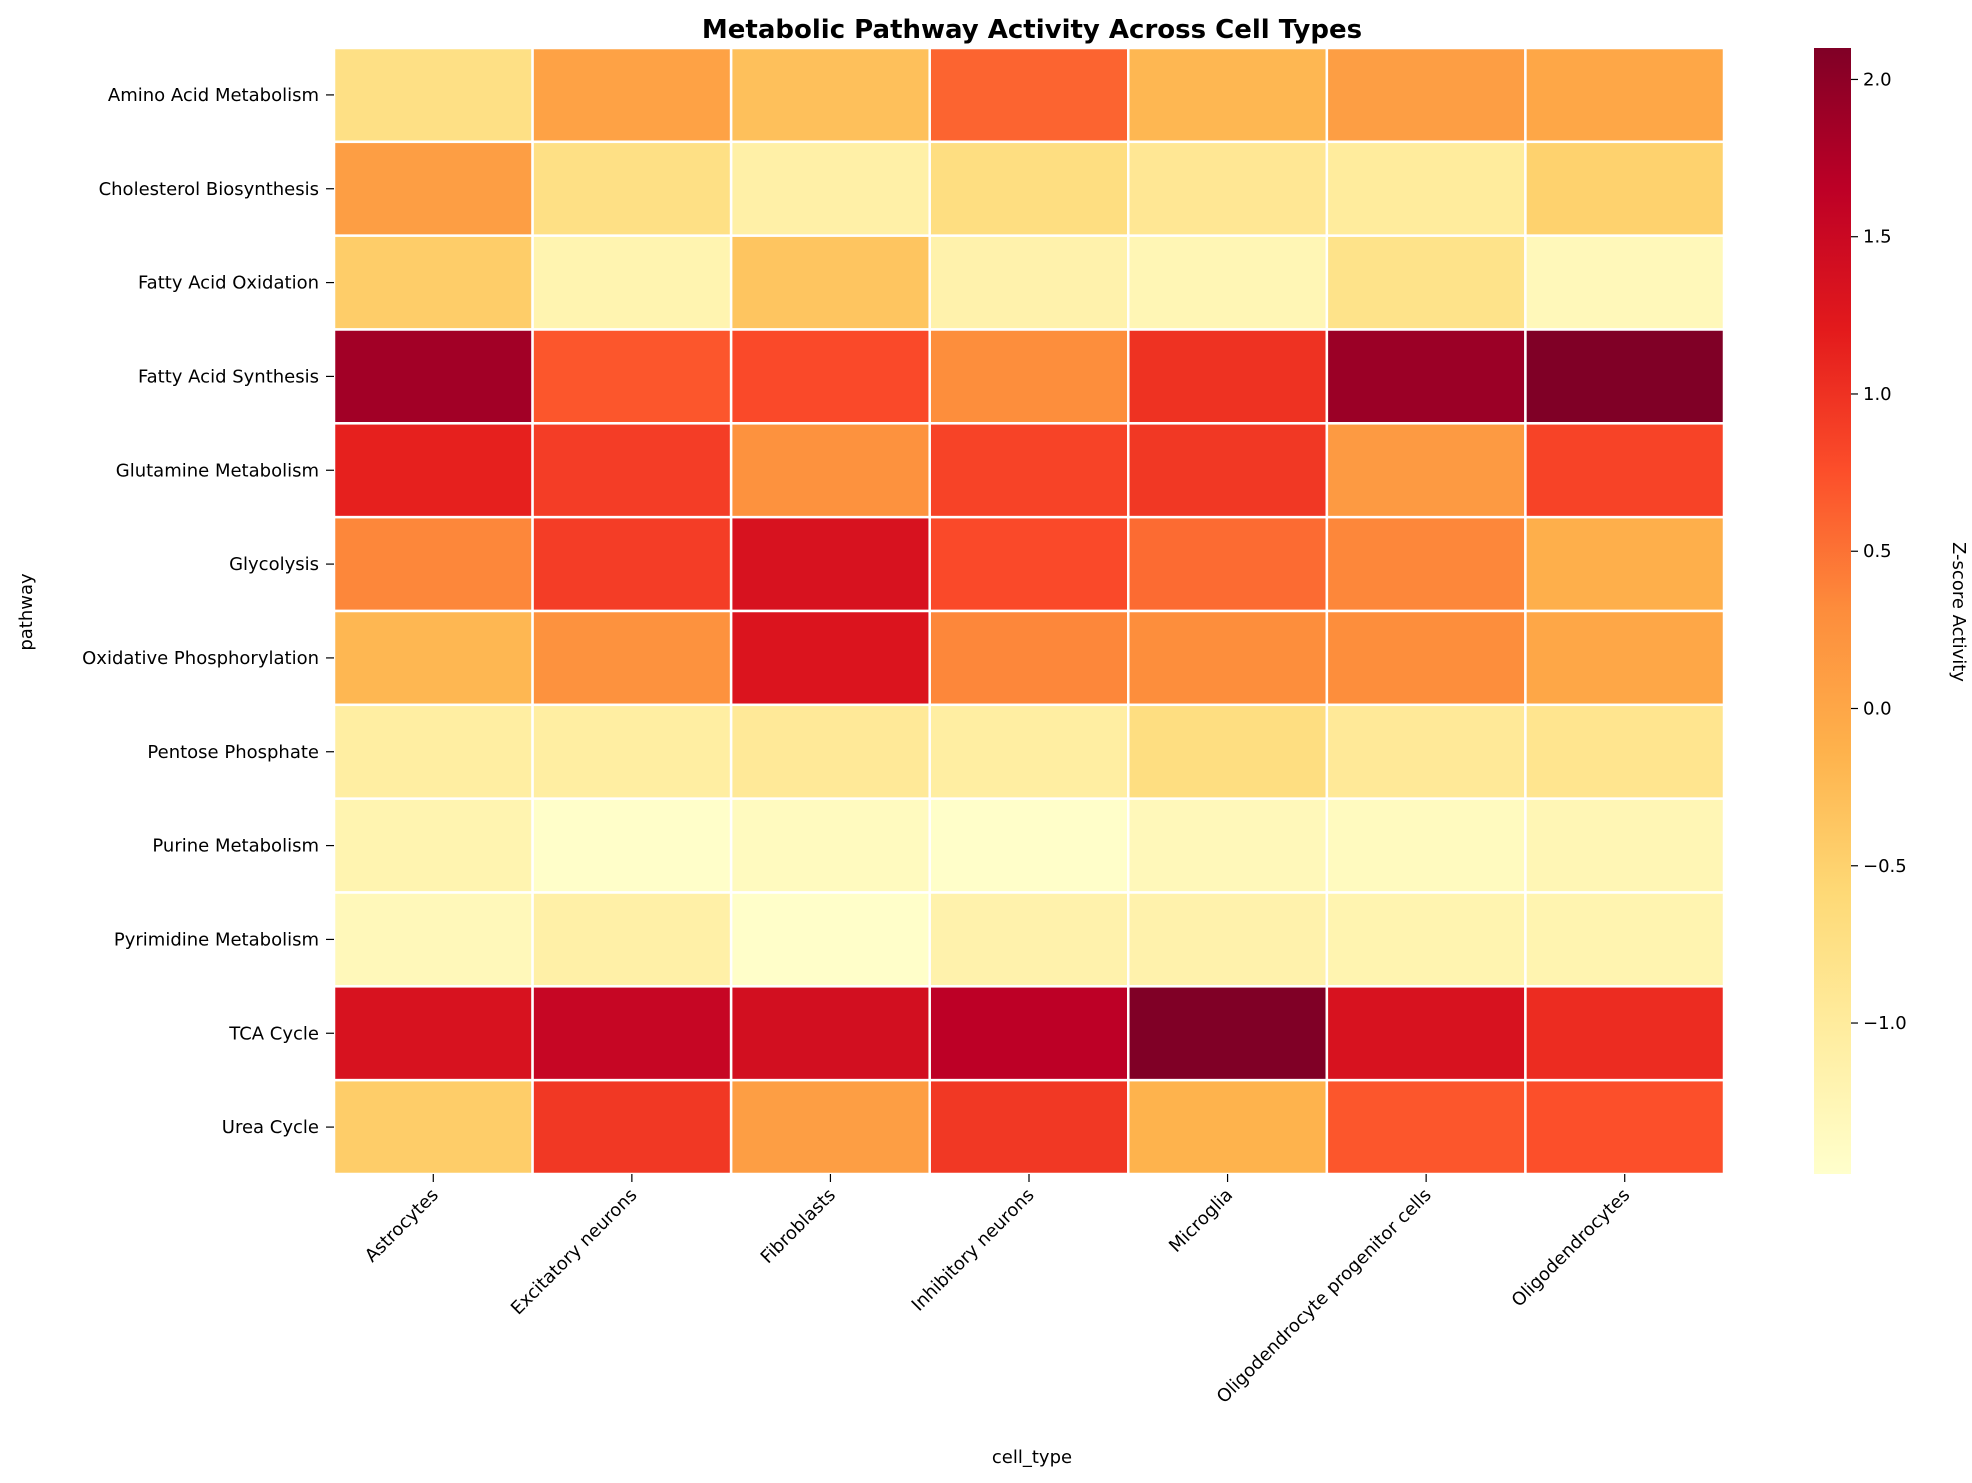 The image size is (1972, 1483). What do you see at coordinates (1877, 394) in the screenshot?
I see `colorbar-tick-label: 1.0` at bounding box center [1877, 394].